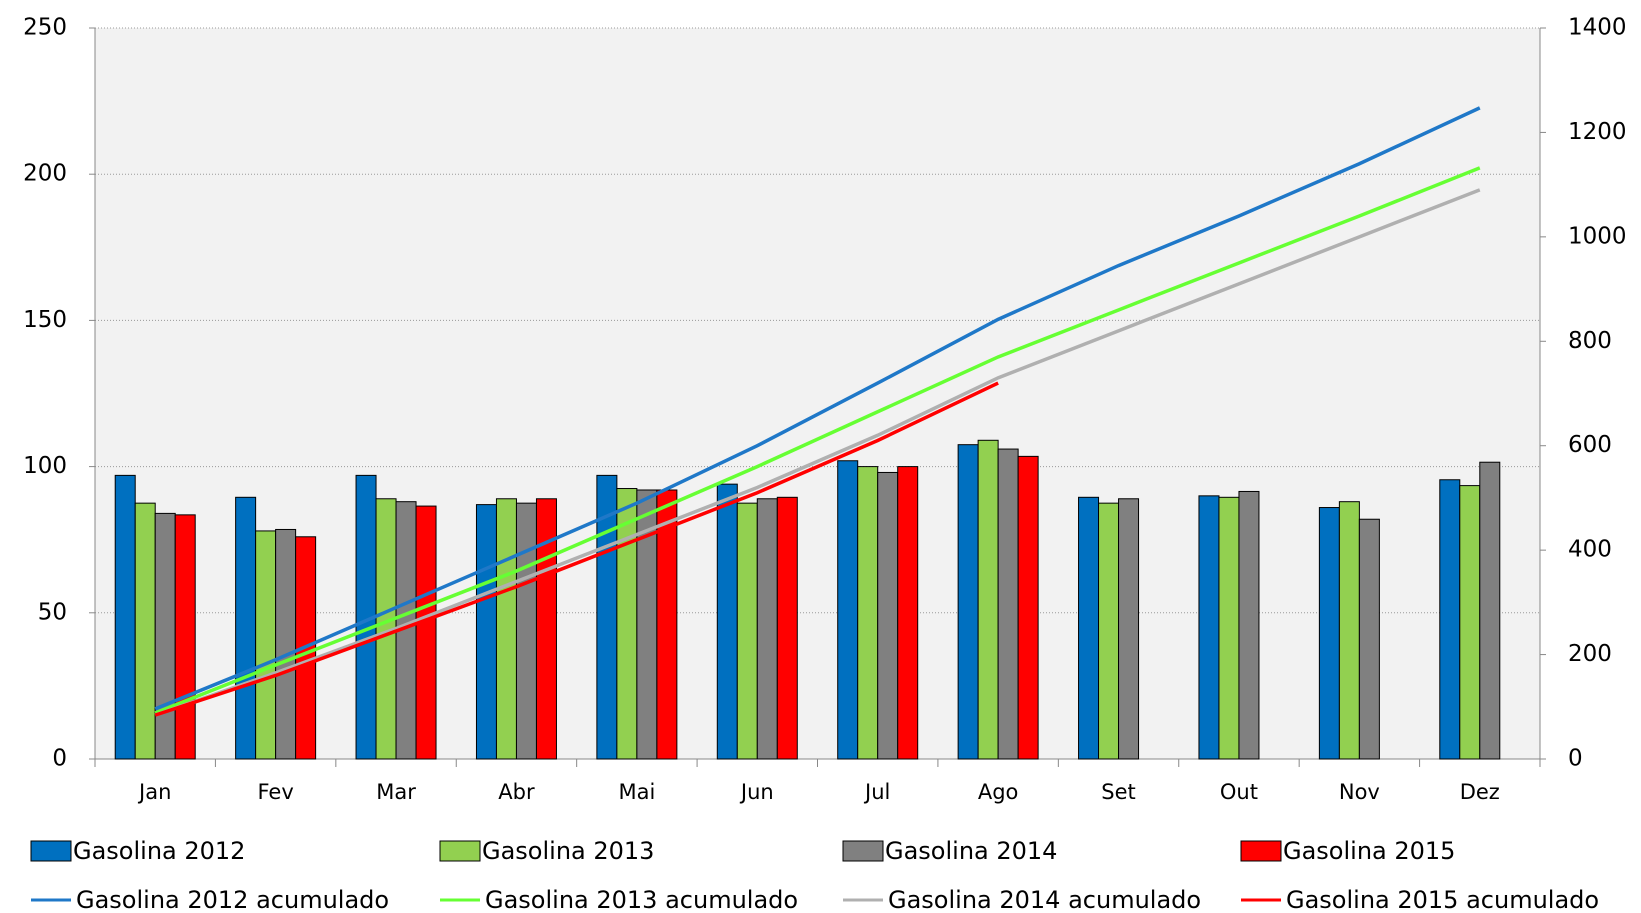  I want to click on x-tick-label: Fev, so click(275, 792).